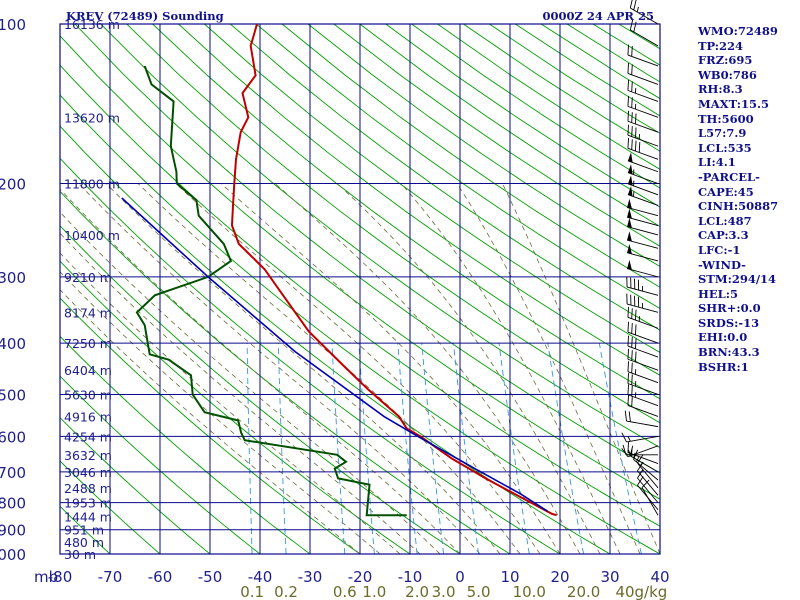 Image resolution: width=800 pixels, height=600 pixels. I want to click on index-item: -PARCEL-, so click(729, 176).